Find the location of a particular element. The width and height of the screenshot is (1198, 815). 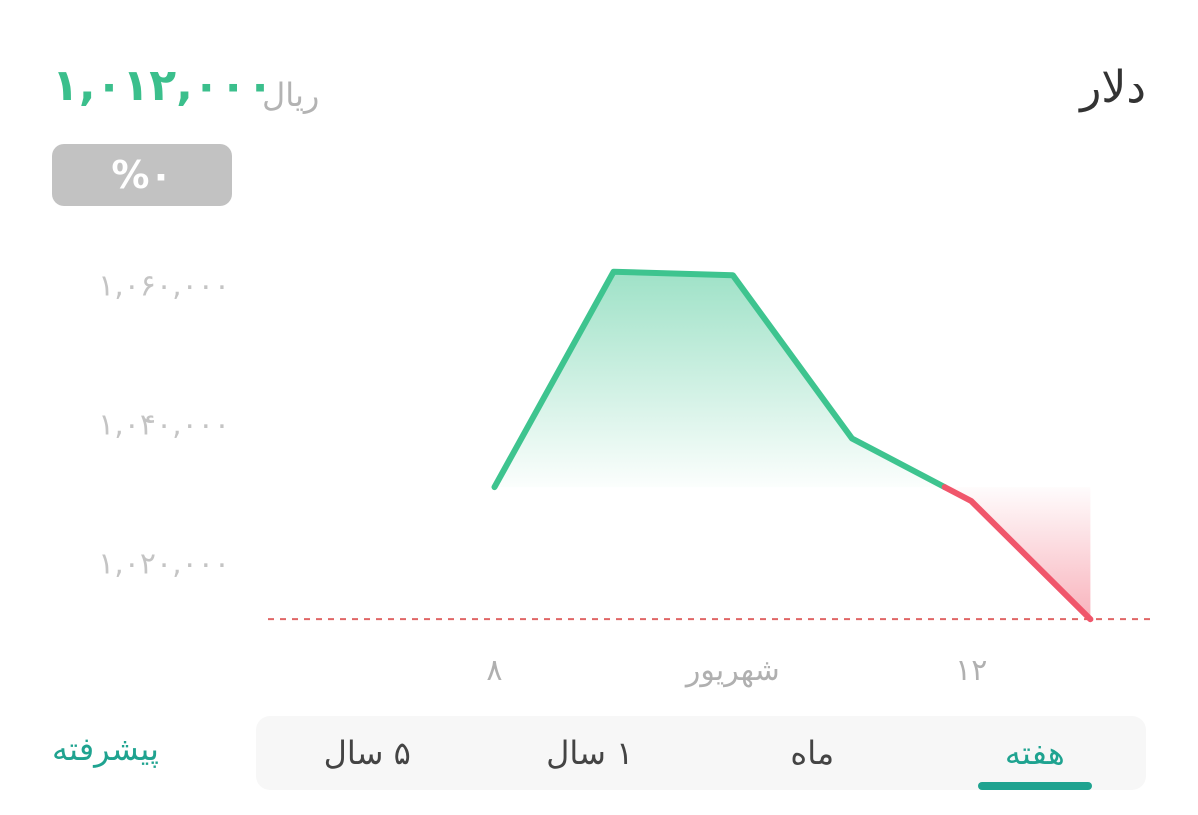

tab-month: ماه is located at coordinates (812, 753).